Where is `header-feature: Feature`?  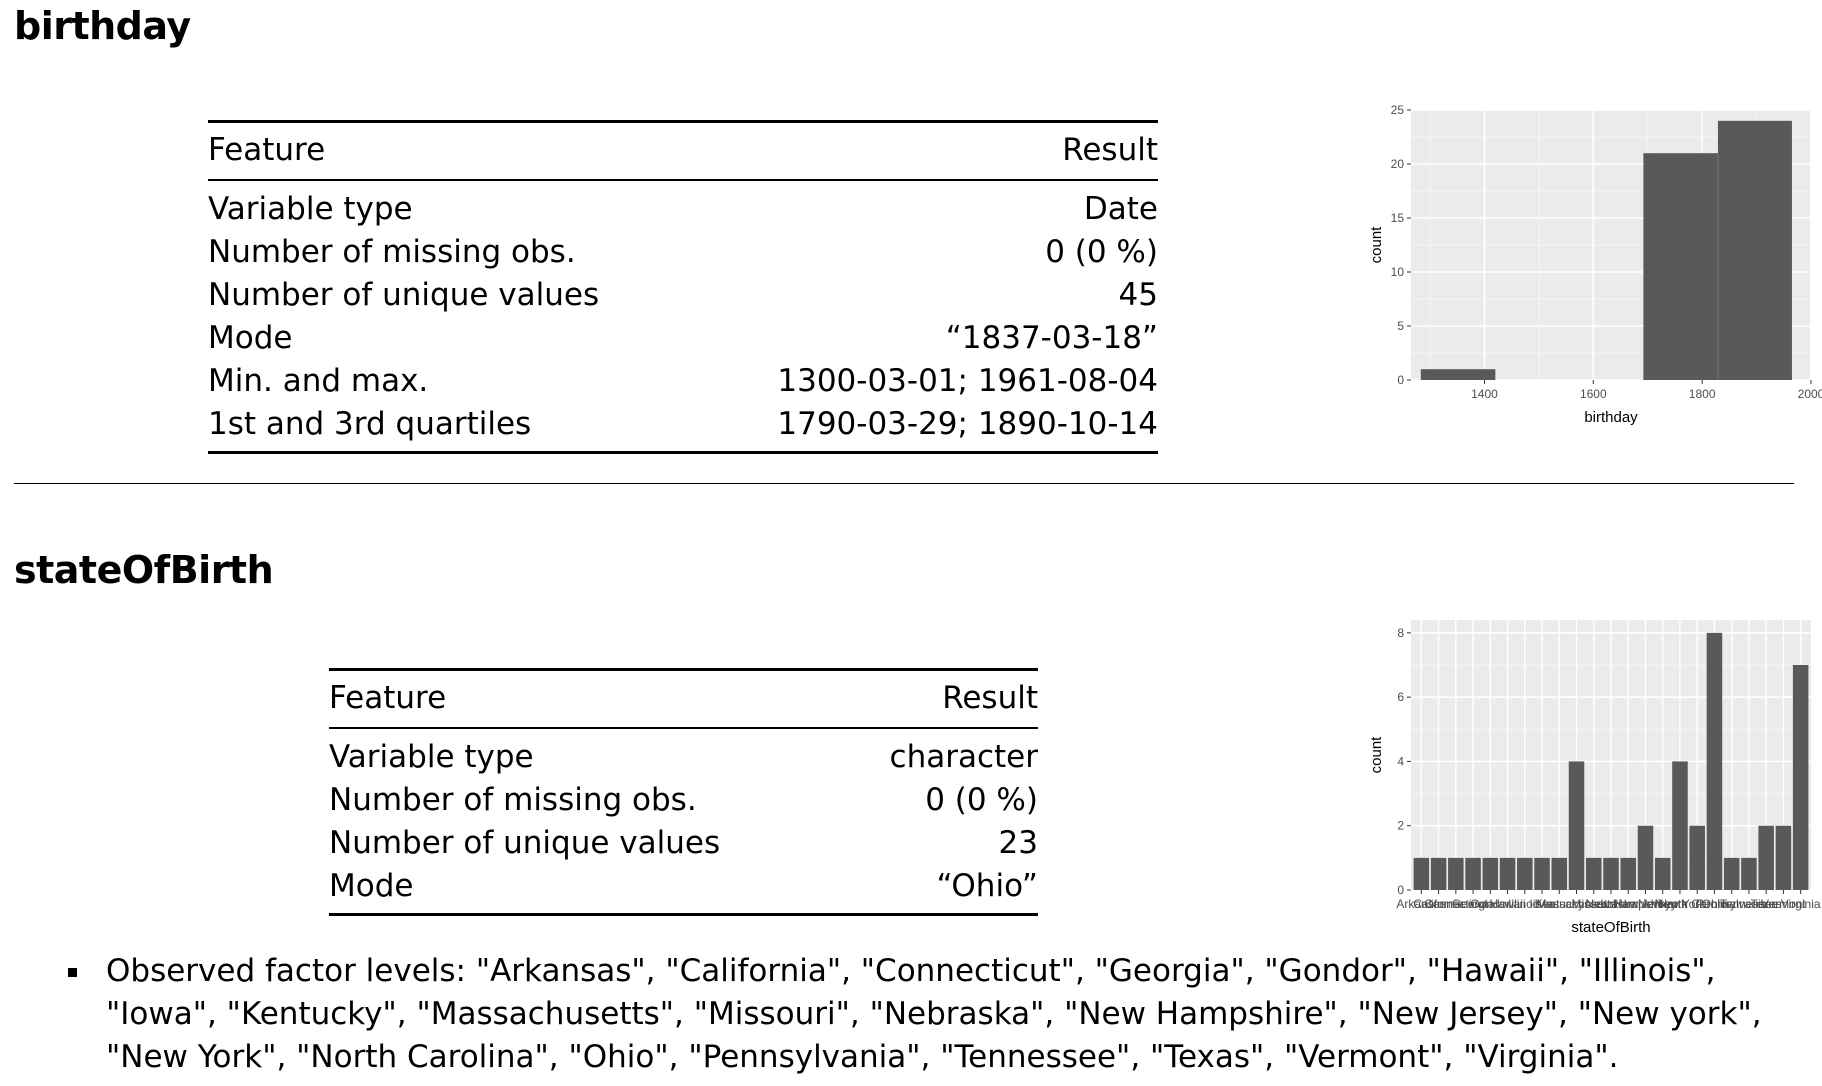
header-feature: Feature is located at coordinates (388, 698).